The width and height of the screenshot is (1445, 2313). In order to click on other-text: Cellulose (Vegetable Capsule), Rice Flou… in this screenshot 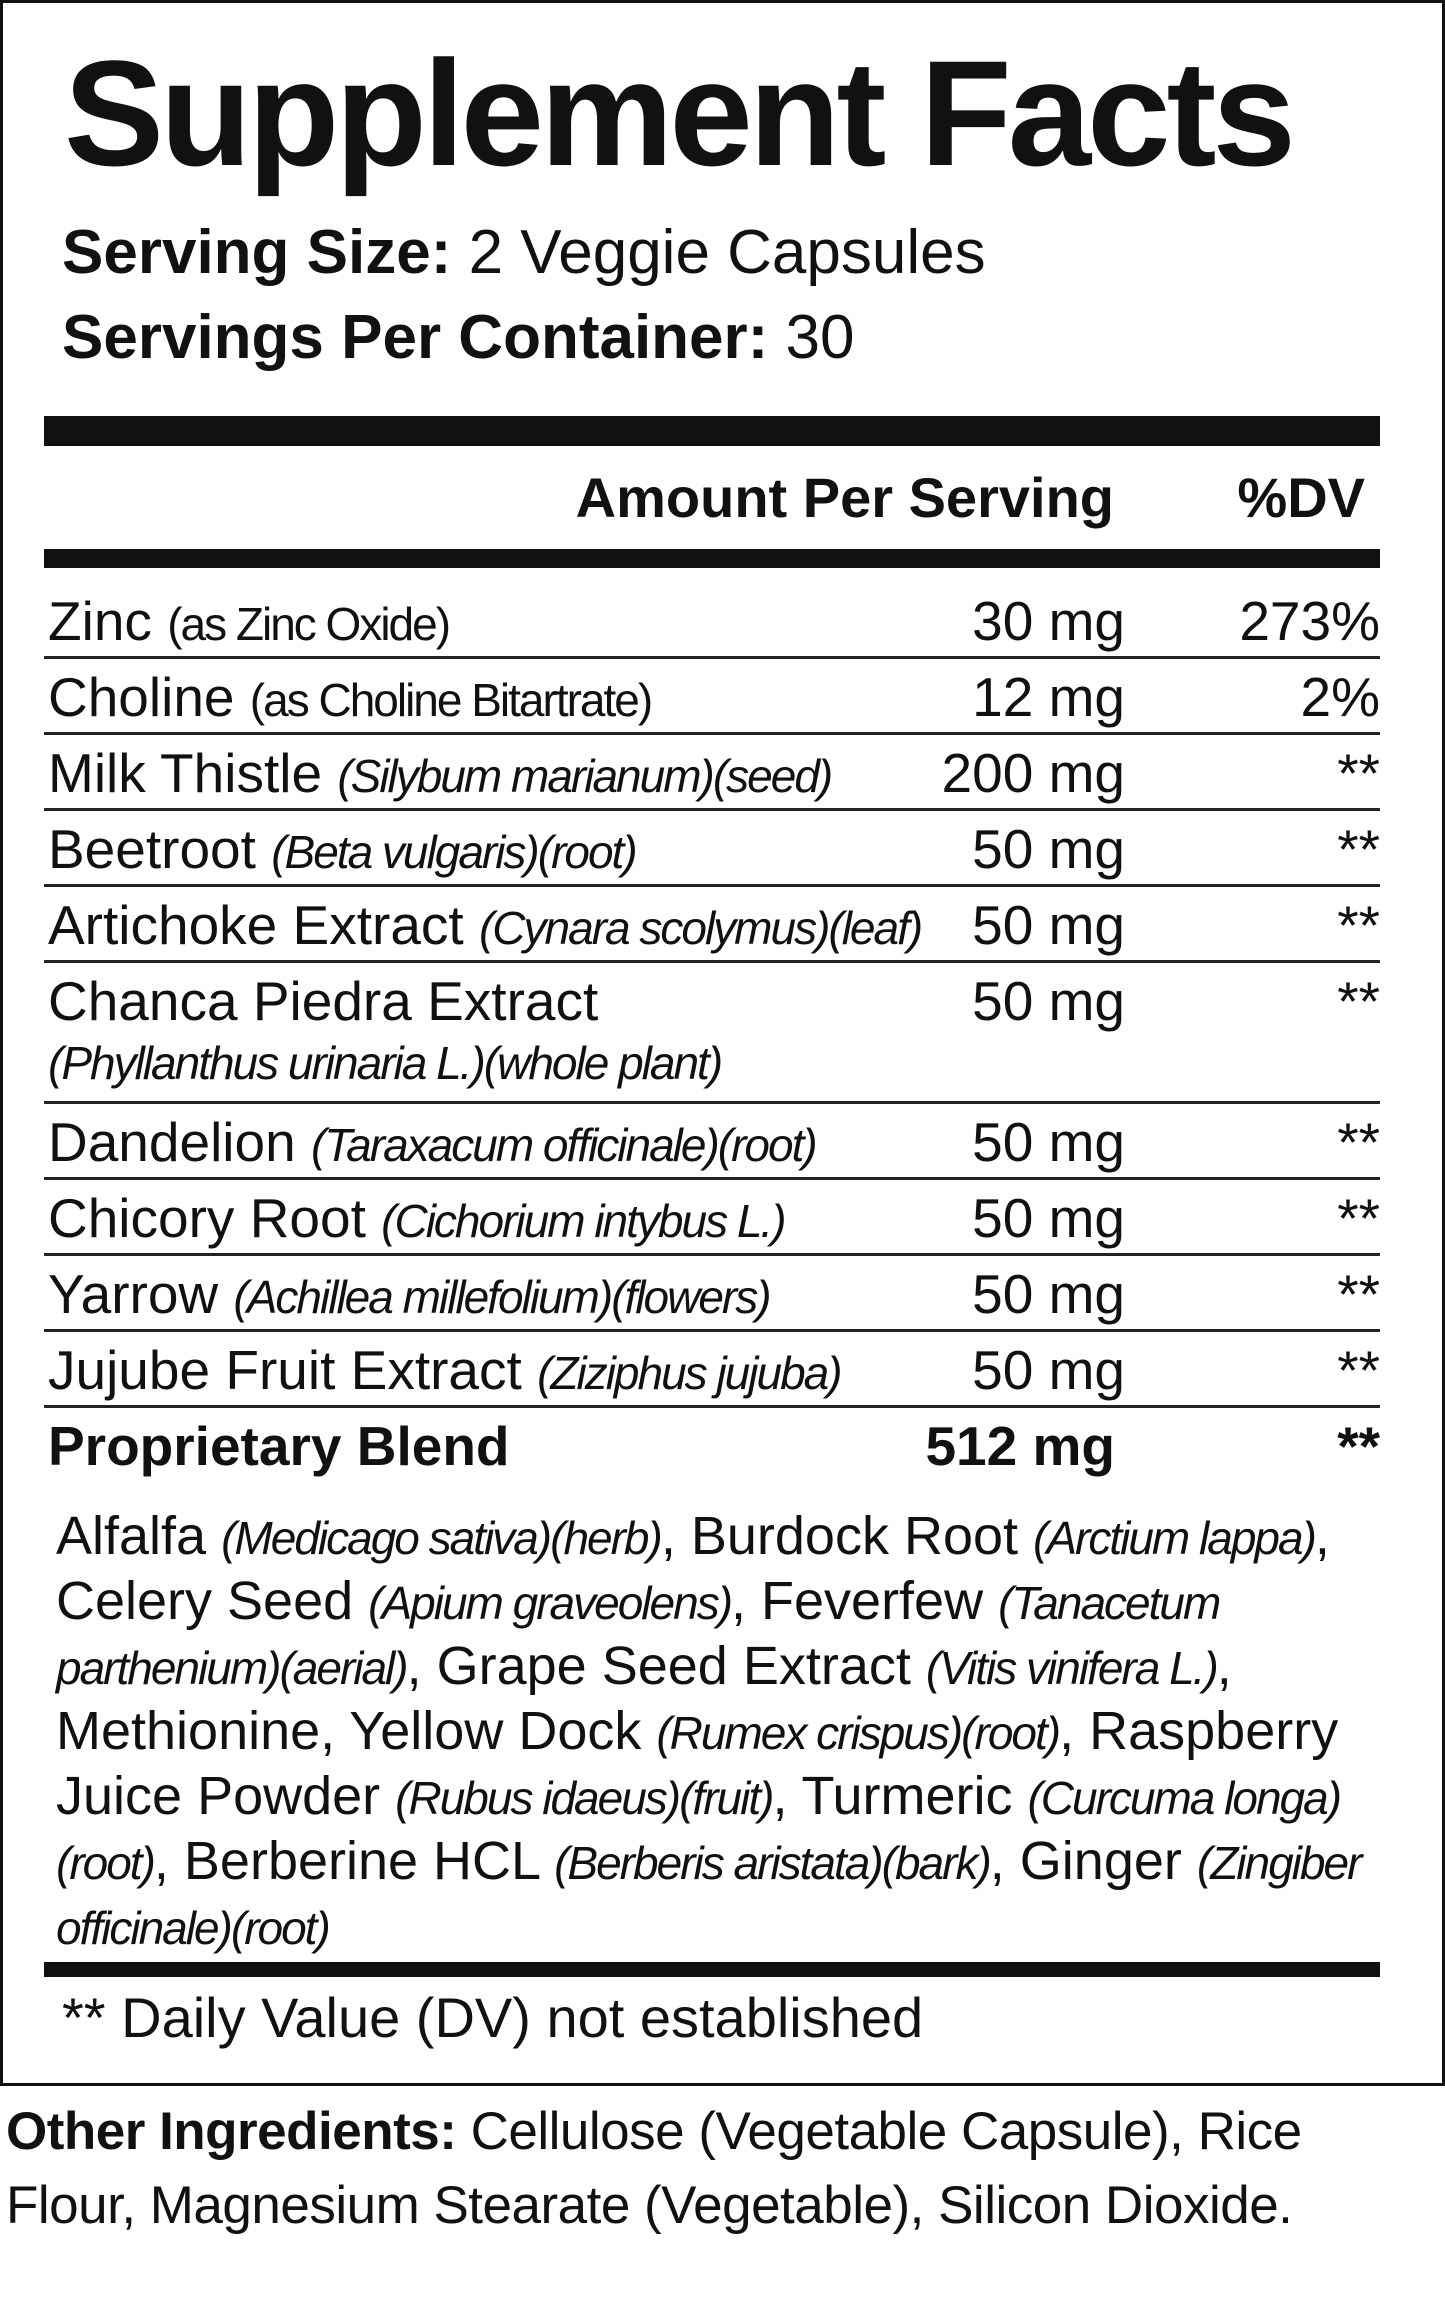, I will do `click(654, 2168)`.